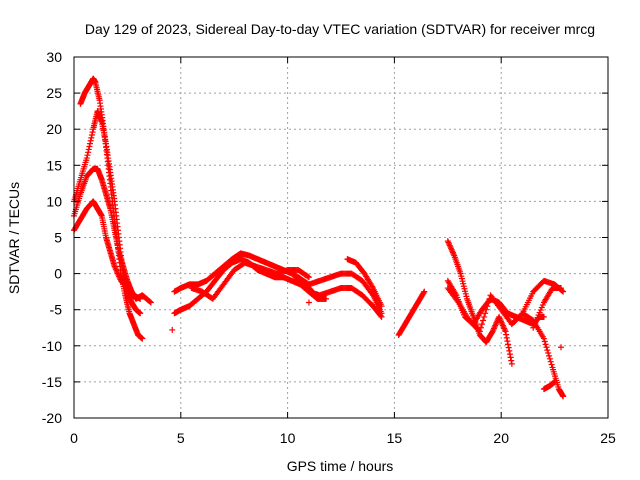  What do you see at coordinates (58, 274) in the screenshot?
I see `y-tick-label: 0` at bounding box center [58, 274].